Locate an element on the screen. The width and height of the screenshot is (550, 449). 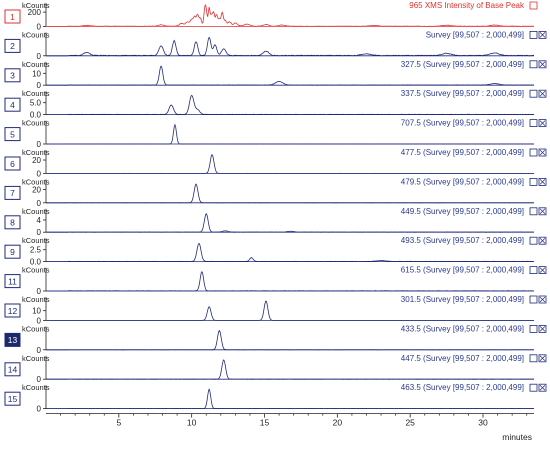
panel-badge-number: 13 is located at coordinates (13, 340).